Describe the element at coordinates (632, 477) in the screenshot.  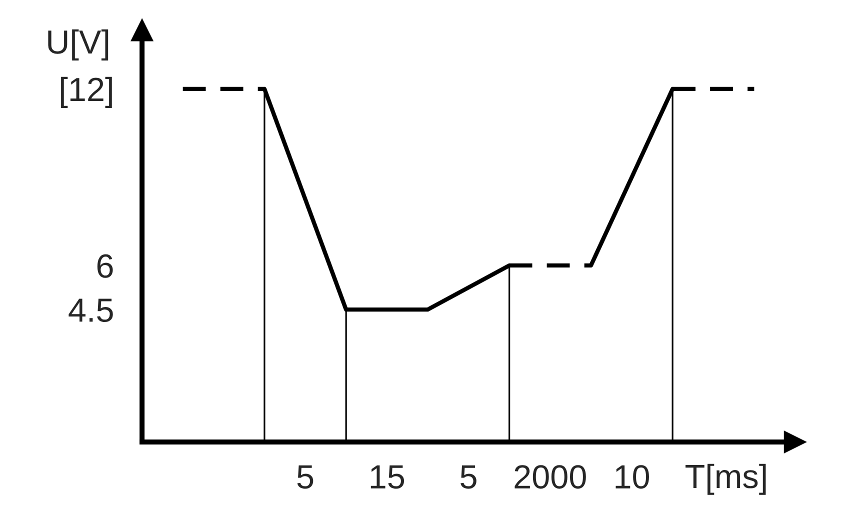
I see `text: 10` at that location.